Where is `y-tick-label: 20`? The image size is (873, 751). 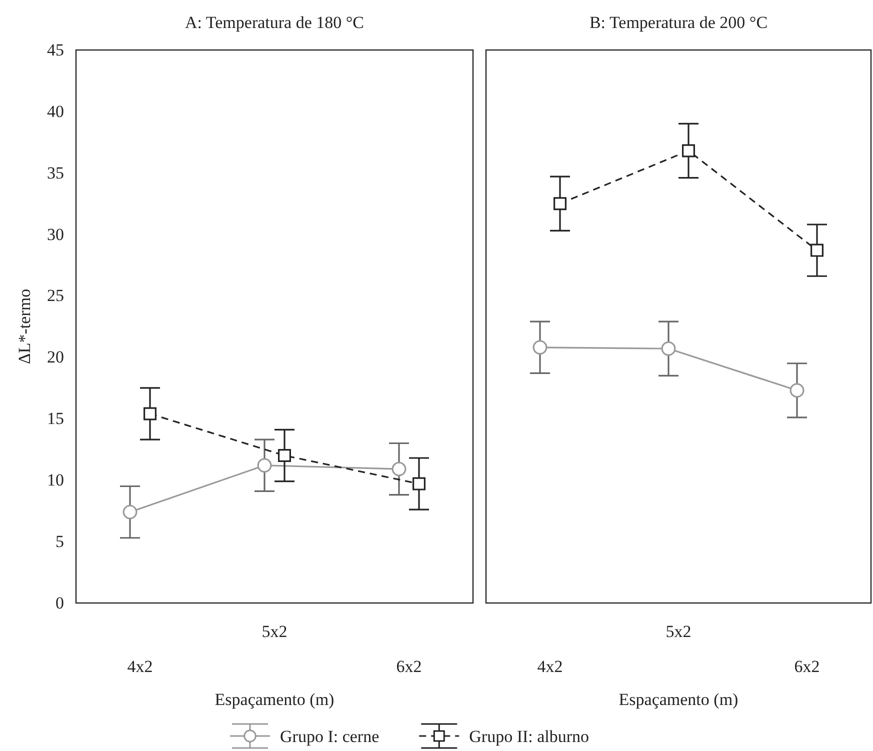
y-tick-label: 20 is located at coordinates (55, 357).